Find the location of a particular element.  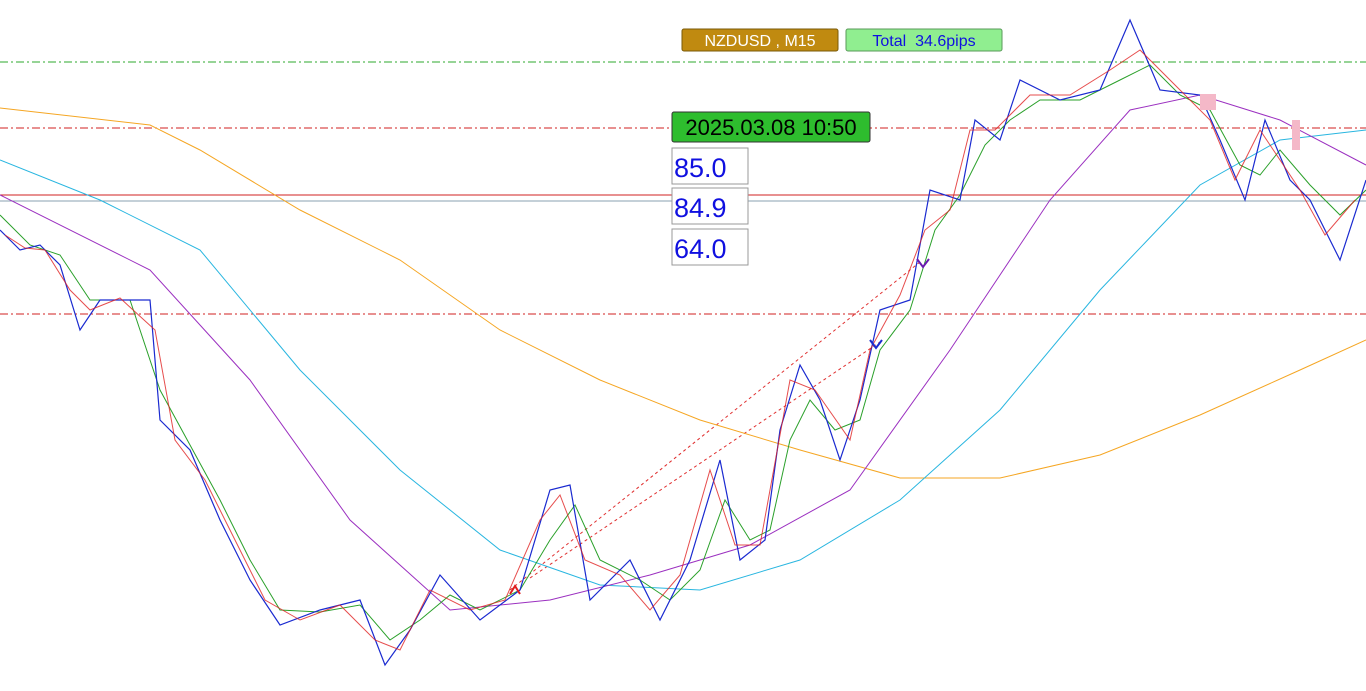

total-label: Total 34.6pips is located at coordinates (923, 41).